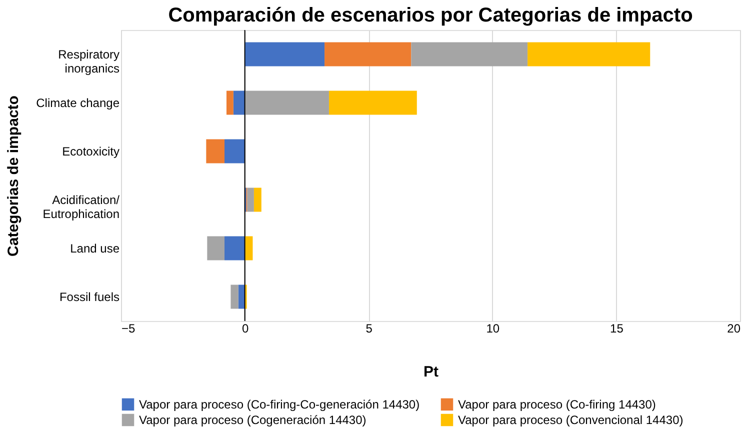 The width and height of the screenshot is (745, 432). I want to click on y-tick-label: Climate change, so click(78, 103).